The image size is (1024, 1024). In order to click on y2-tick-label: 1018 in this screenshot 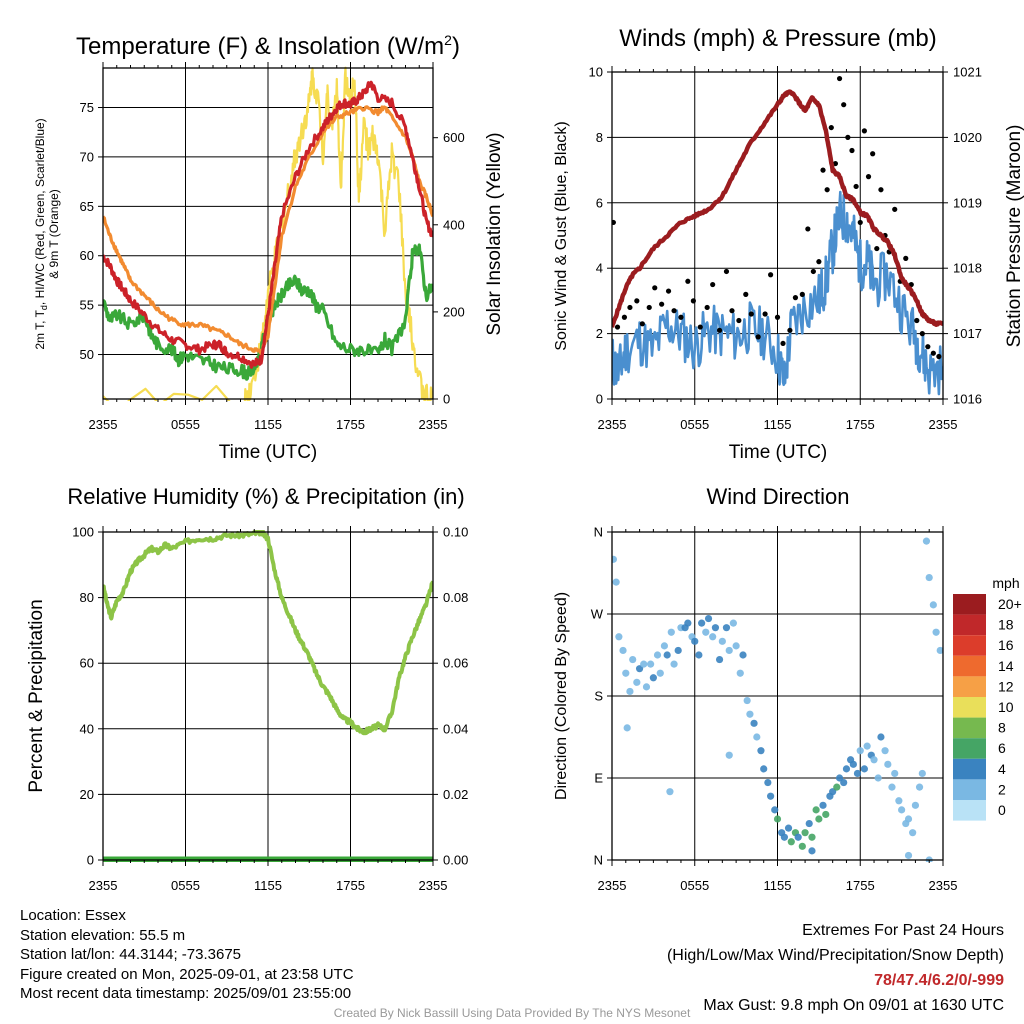, I will do `click(967, 268)`.